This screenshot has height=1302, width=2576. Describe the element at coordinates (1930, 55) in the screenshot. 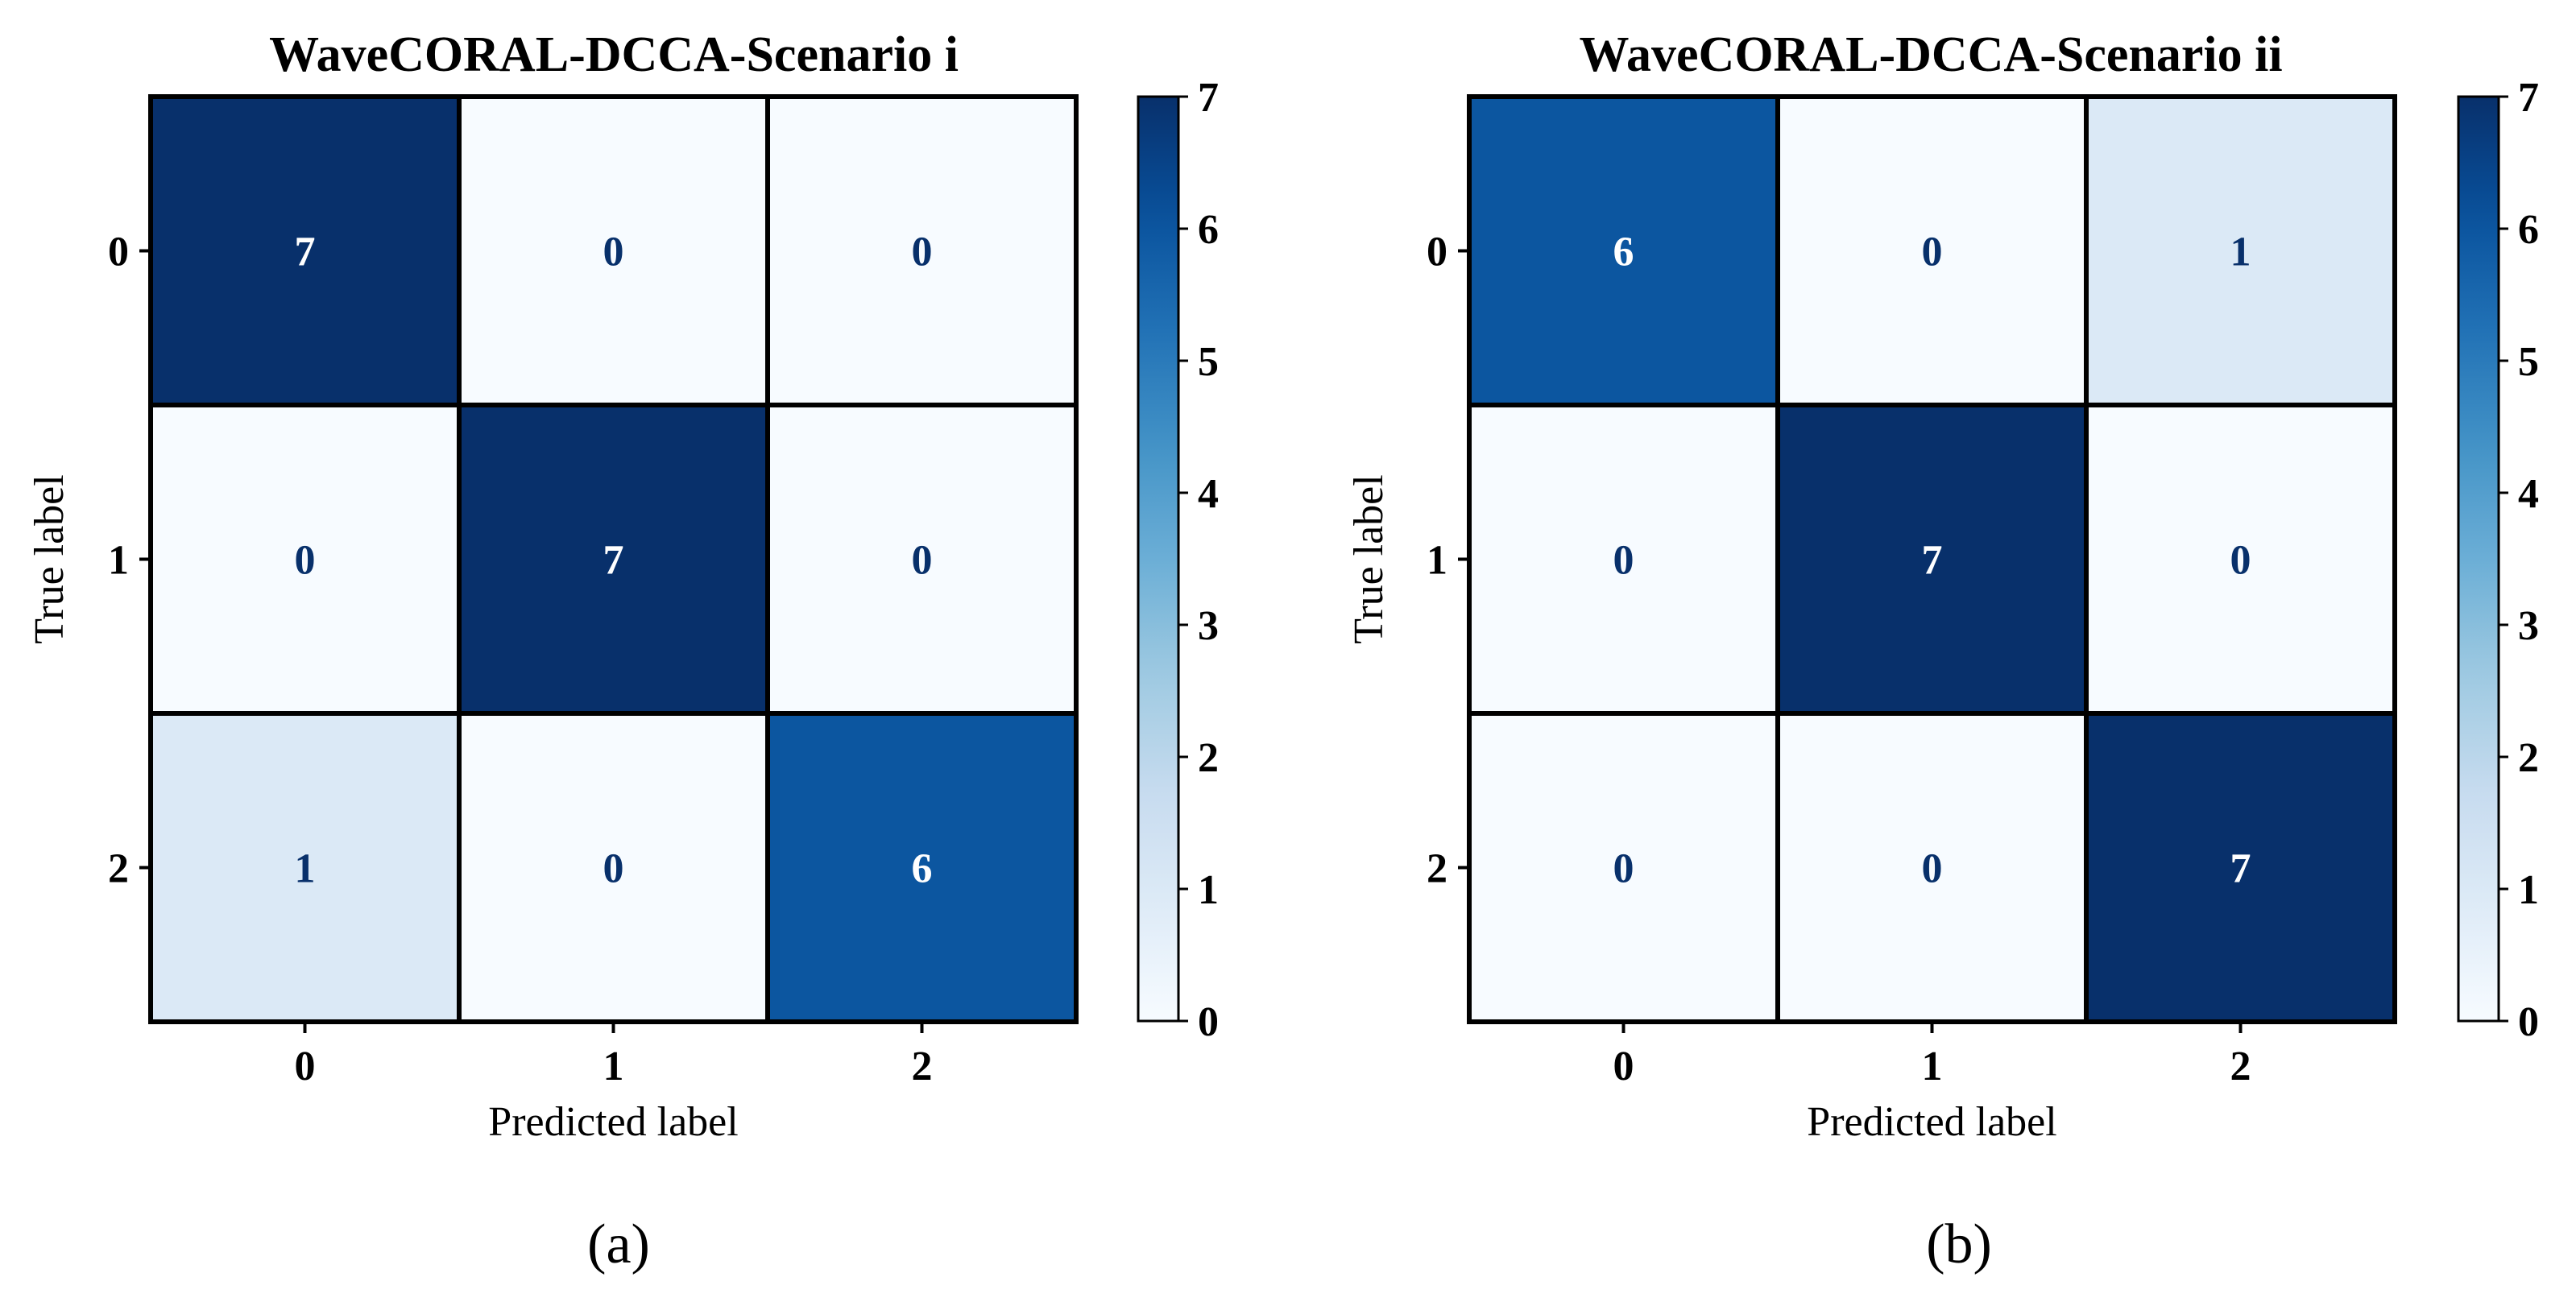

I see `chart-title: WaveCORAL-DCCA-Scenario ii` at that location.